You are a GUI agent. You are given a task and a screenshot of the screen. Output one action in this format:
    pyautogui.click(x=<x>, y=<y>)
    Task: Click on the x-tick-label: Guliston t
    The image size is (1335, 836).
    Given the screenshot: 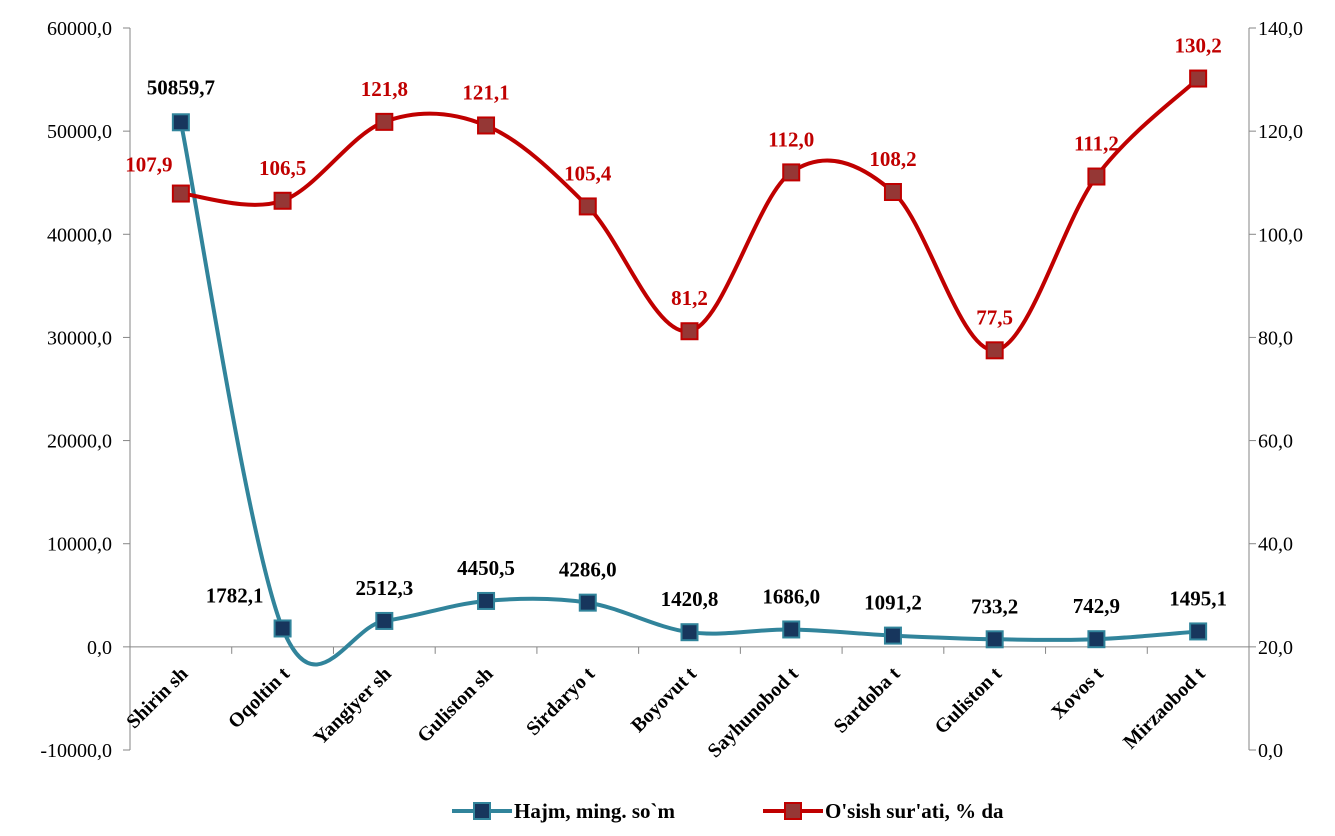 What is the action you would take?
    pyautogui.click(x=969, y=701)
    